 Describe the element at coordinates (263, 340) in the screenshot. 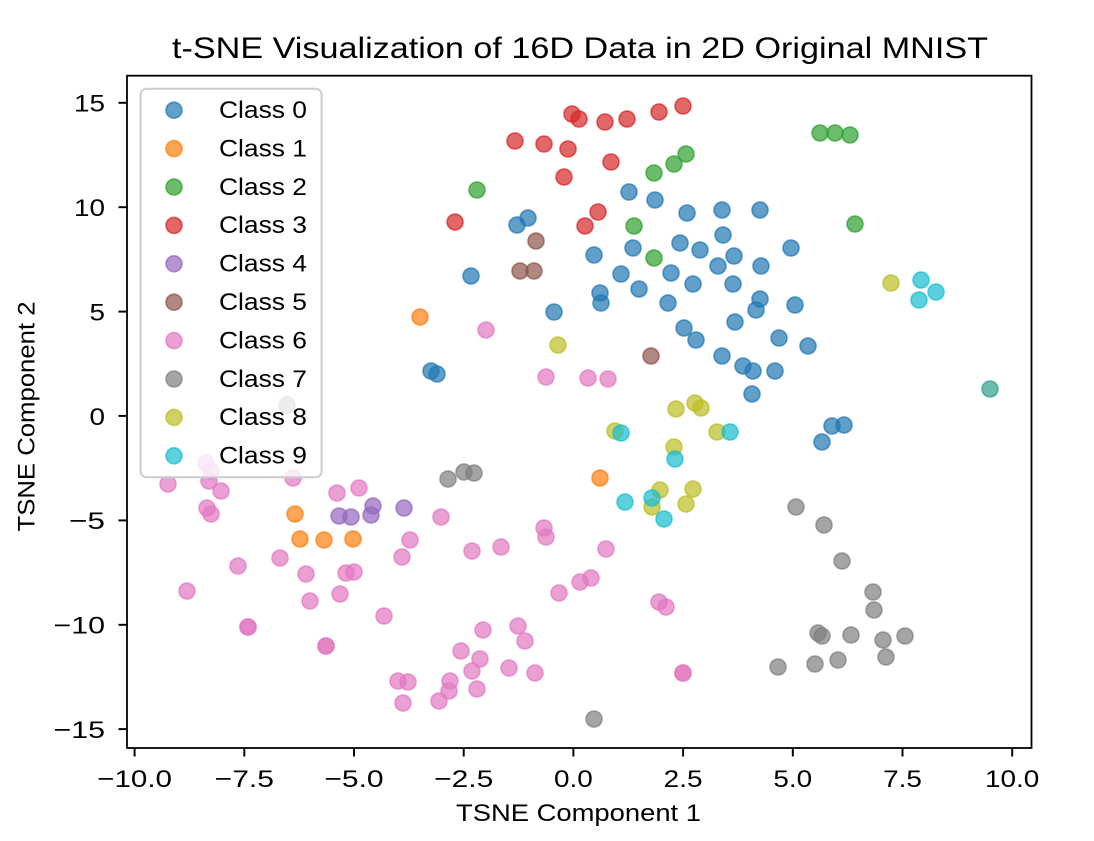

I see `svg-text: Class 6` at that location.